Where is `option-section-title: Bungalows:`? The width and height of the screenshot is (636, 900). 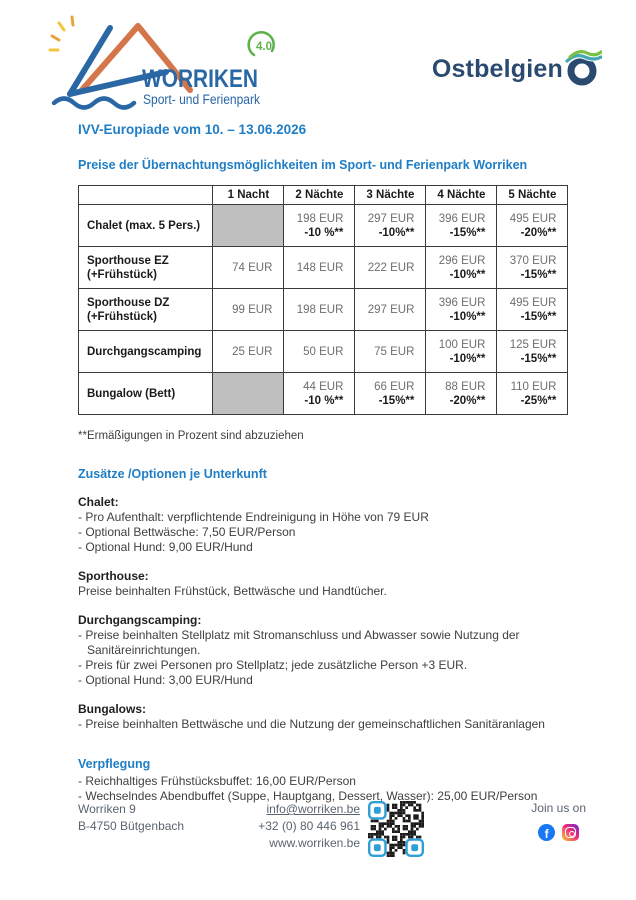
option-section-title: Bungalows: is located at coordinates (112, 709).